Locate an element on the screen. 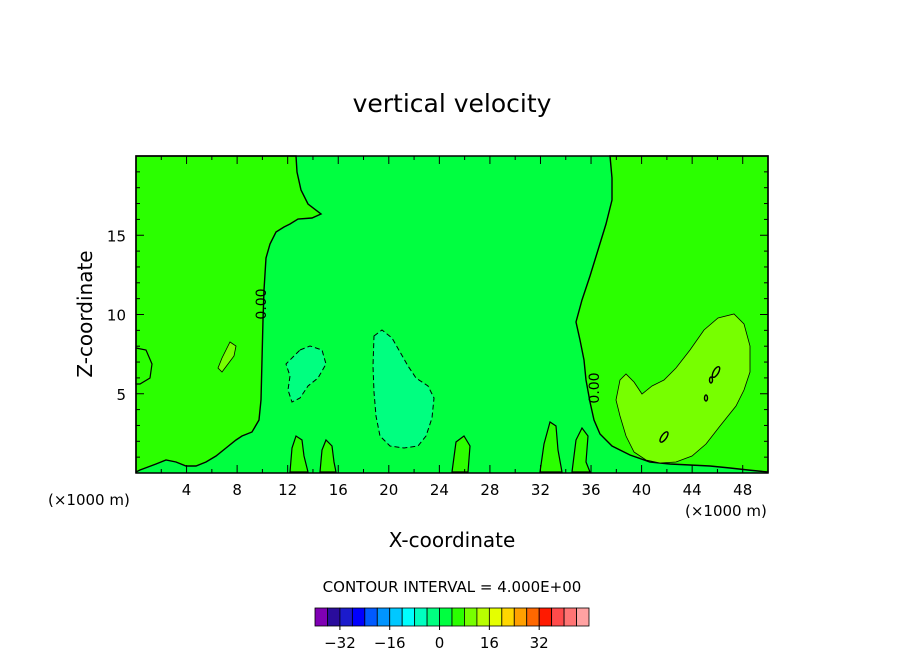 Image resolution: width=904 pixels, height=654 pixels. x-tick-label: 48 is located at coordinates (742, 490).